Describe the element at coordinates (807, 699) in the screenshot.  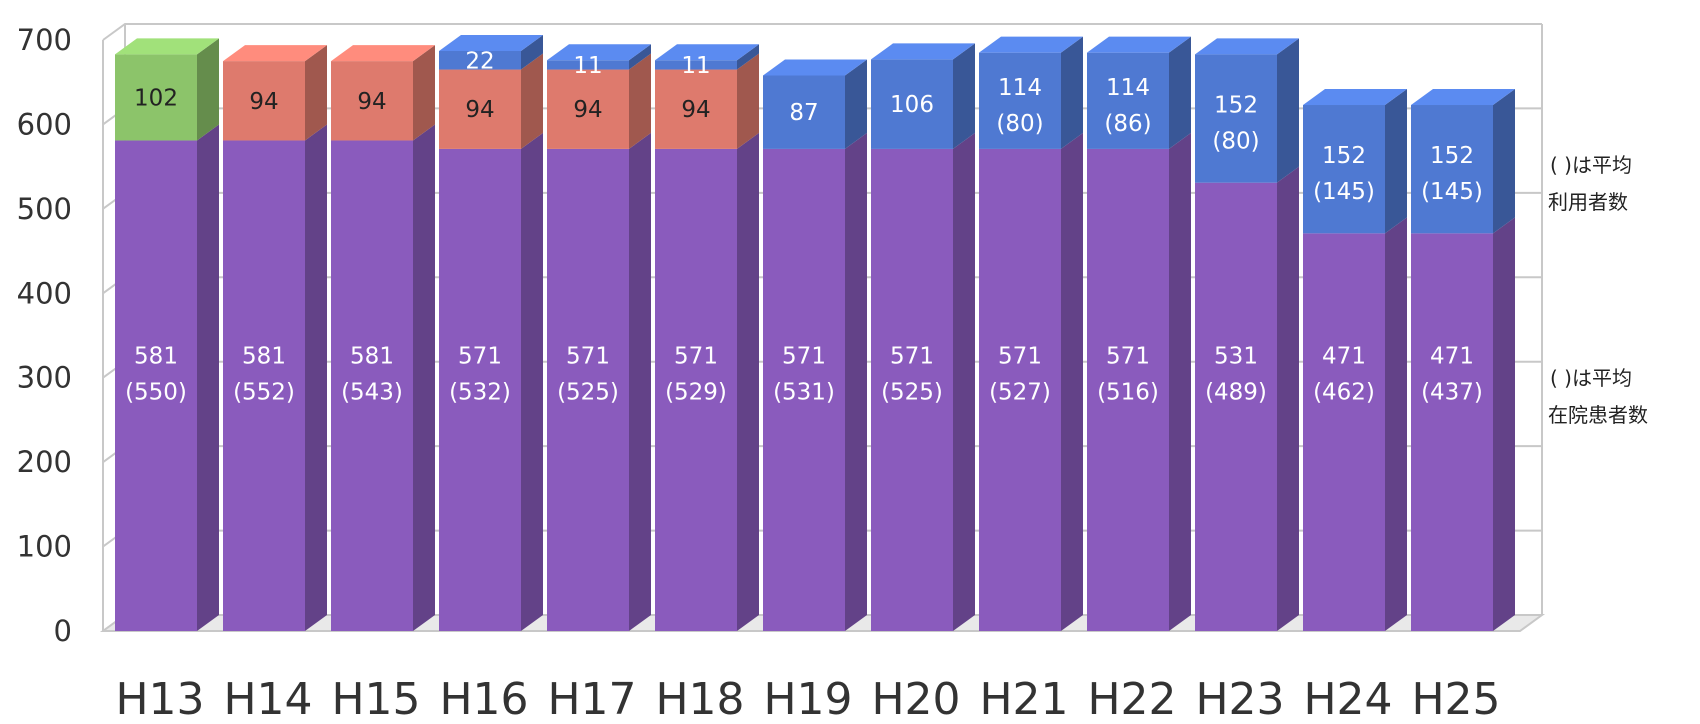
I see `x-category-label: H19` at that location.